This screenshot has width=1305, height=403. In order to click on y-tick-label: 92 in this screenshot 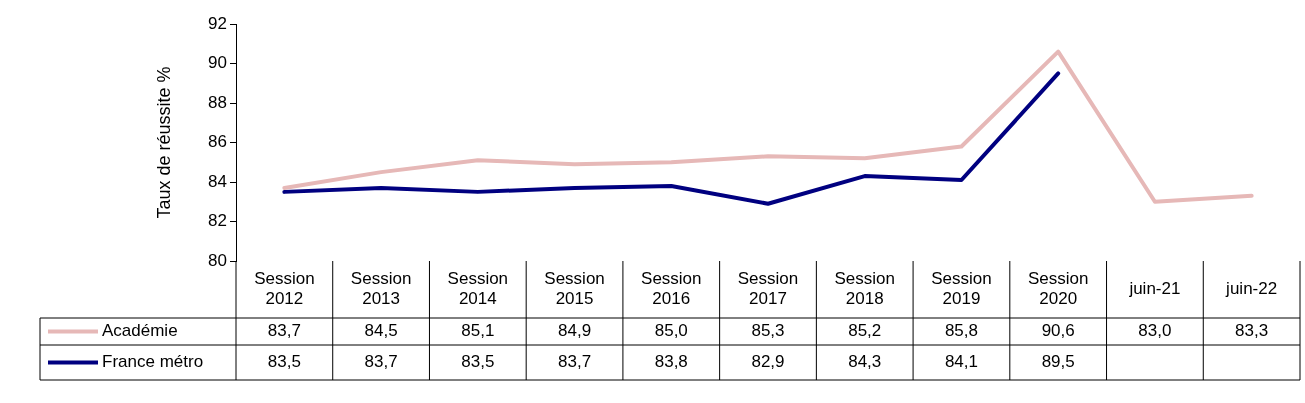, I will do `click(217, 23)`.